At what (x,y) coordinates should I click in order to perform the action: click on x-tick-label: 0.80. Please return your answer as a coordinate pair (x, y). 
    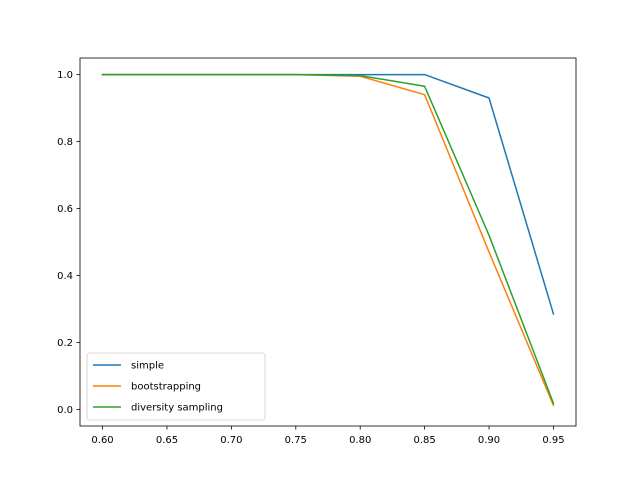
    Looking at the image, I should click on (360, 440).